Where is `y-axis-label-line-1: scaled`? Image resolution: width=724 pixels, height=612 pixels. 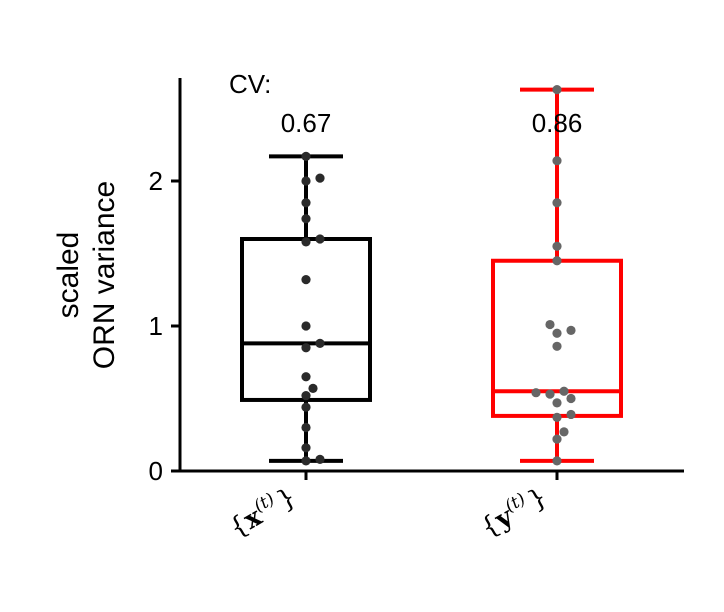
y-axis-label-line-1: scaled is located at coordinates (68, 275).